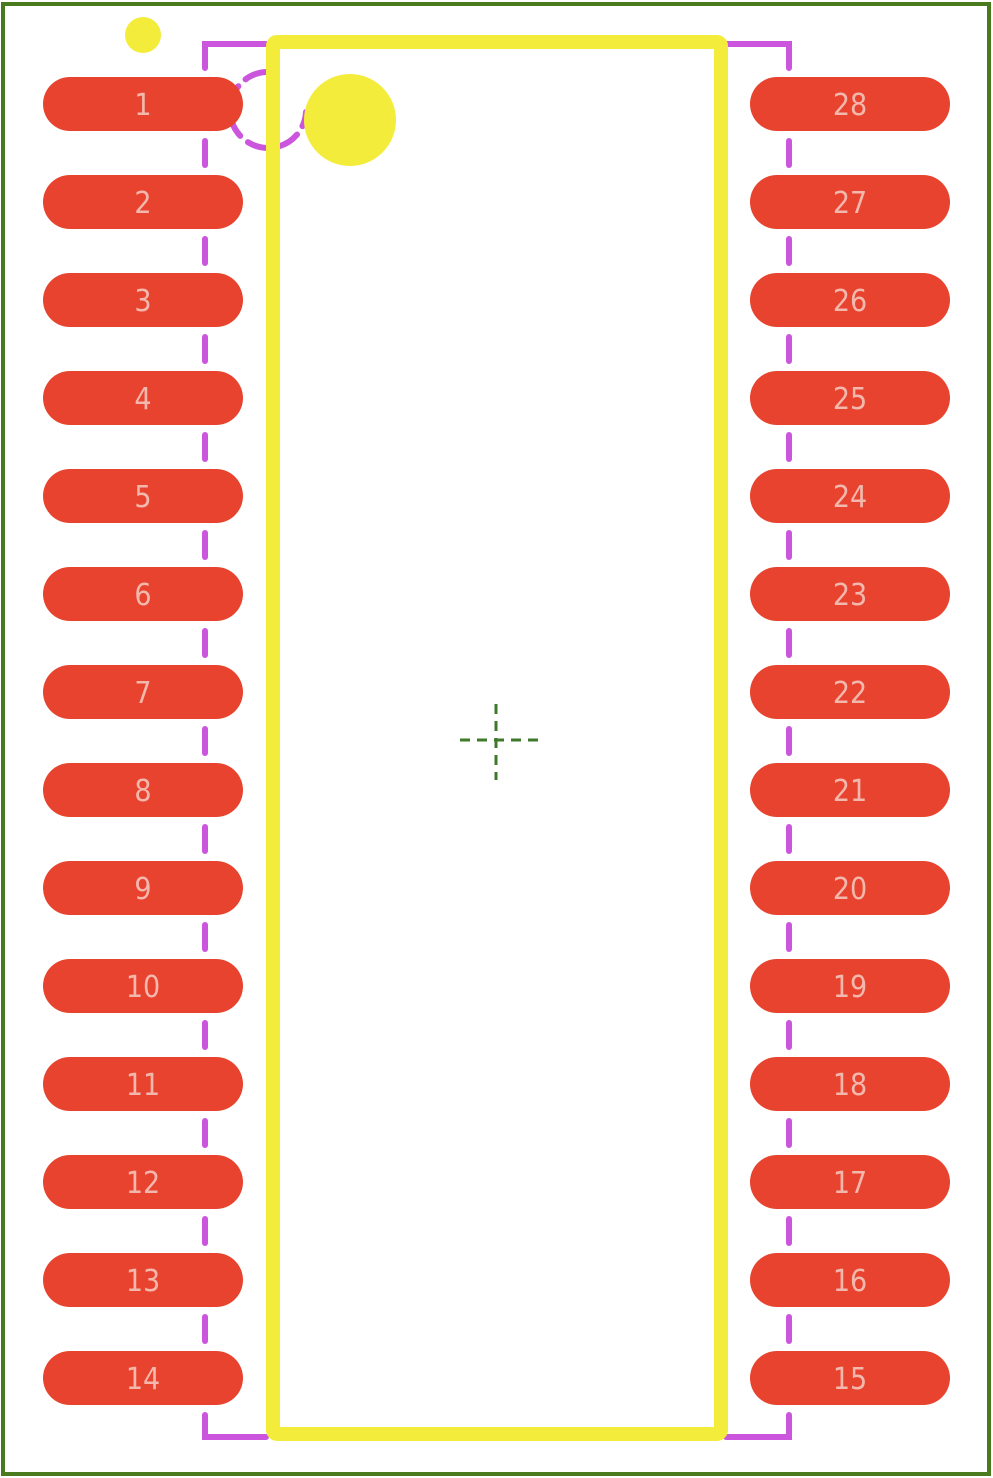  I want to click on pad-left-8: 8, so click(143, 790).